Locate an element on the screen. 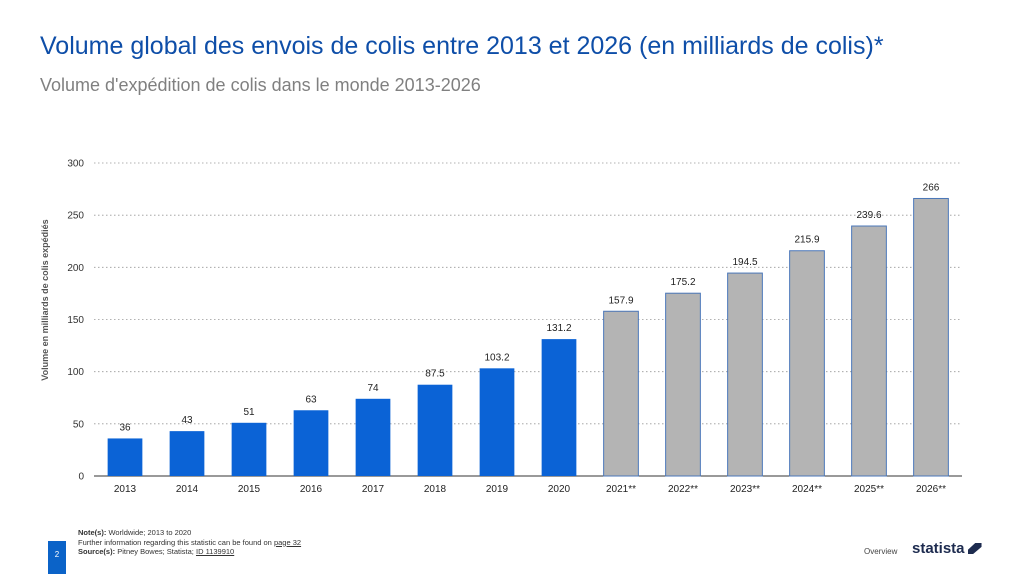 The image size is (1024, 574). bar-value-label: 74 is located at coordinates (373, 388).